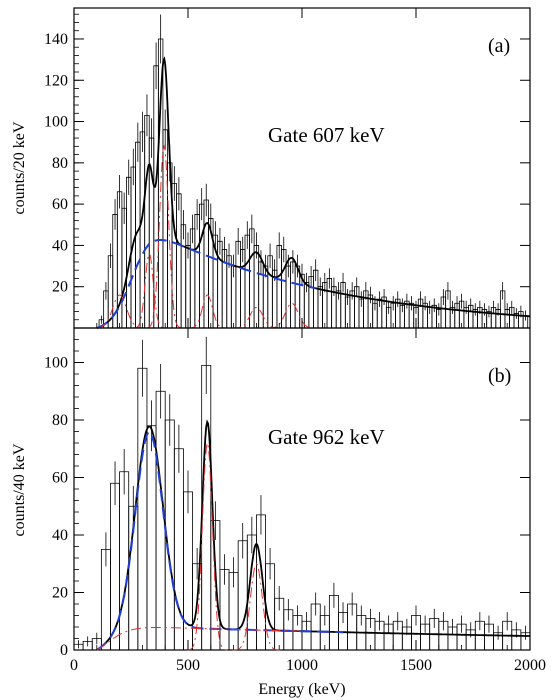 This screenshot has width=554, height=700. I want to click on x-tick-label: 500, so click(188, 665).